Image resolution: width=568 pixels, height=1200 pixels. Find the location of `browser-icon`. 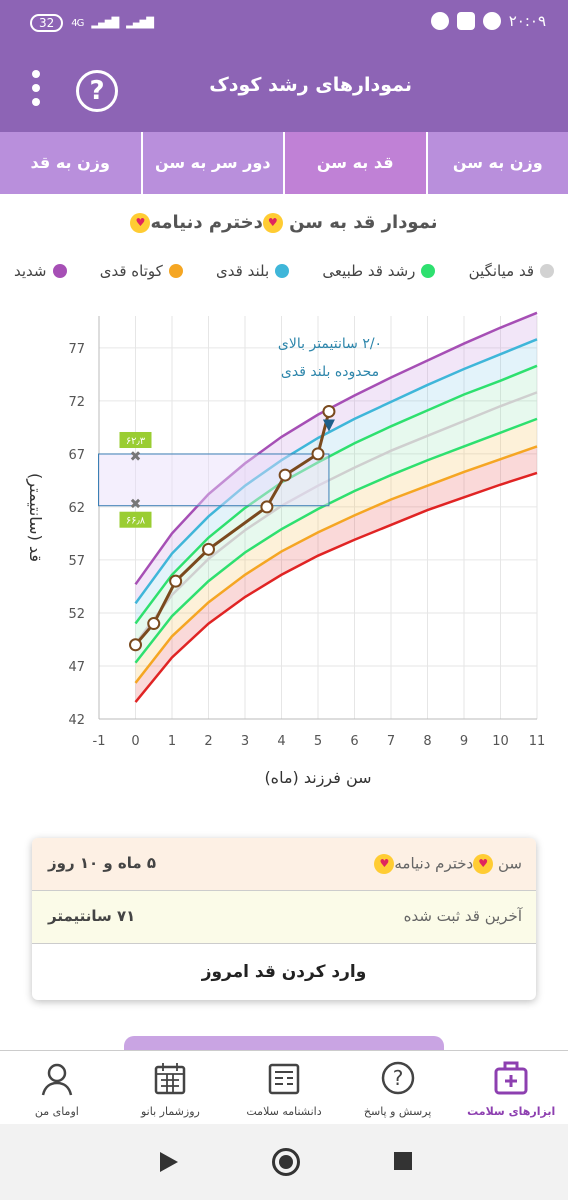

browser-icon is located at coordinates (439, 21).